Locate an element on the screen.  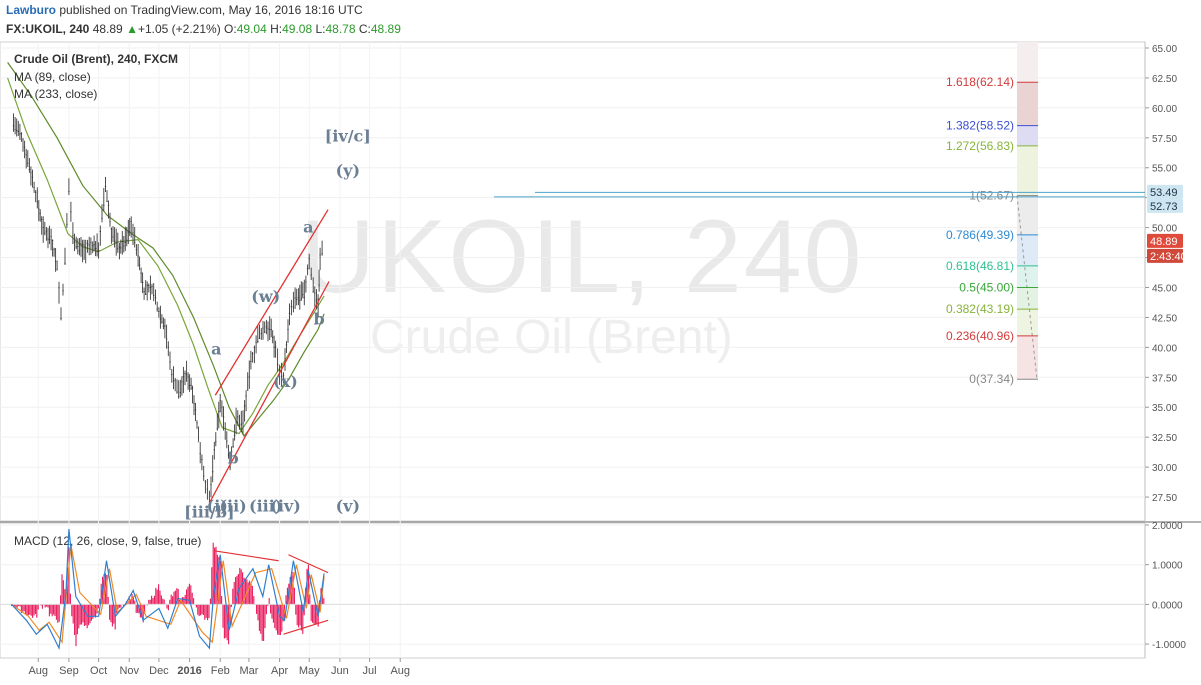
price-tick-label: 30.00 is located at coordinates (1164, 468).